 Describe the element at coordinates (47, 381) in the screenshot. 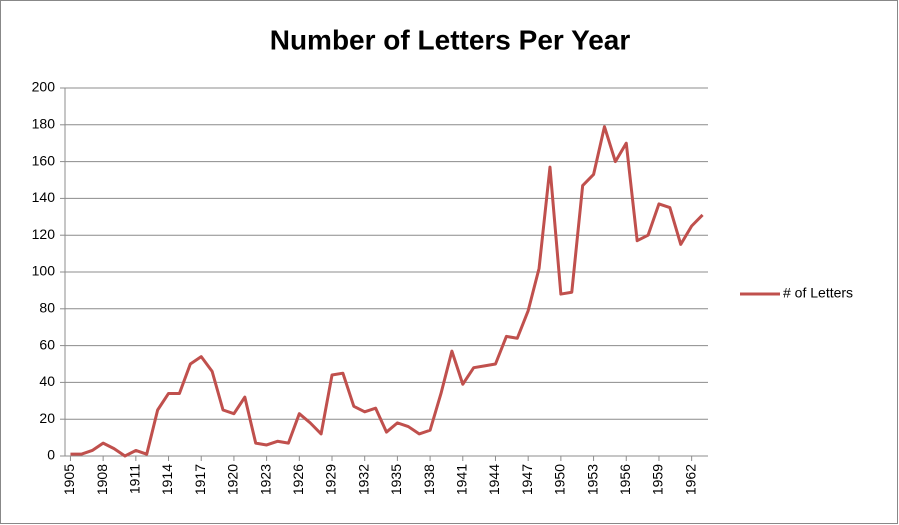

I see `y-tick-label: 40` at that location.